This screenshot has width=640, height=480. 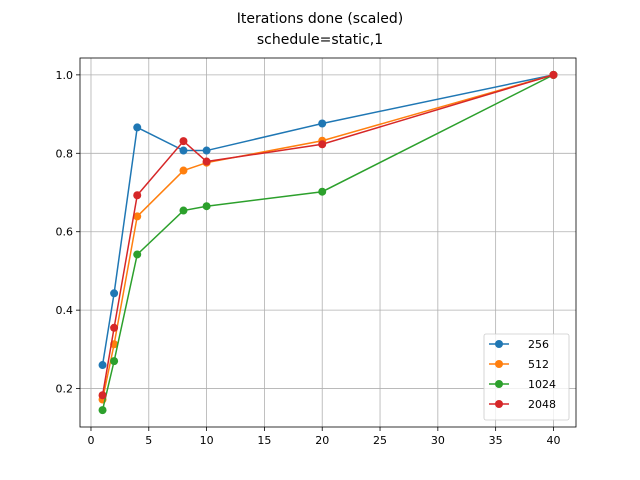 What do you see at coordinates (264, 440) in the screenshot?
I see `x-tick-label: 15` at bounding box center [264, 440].